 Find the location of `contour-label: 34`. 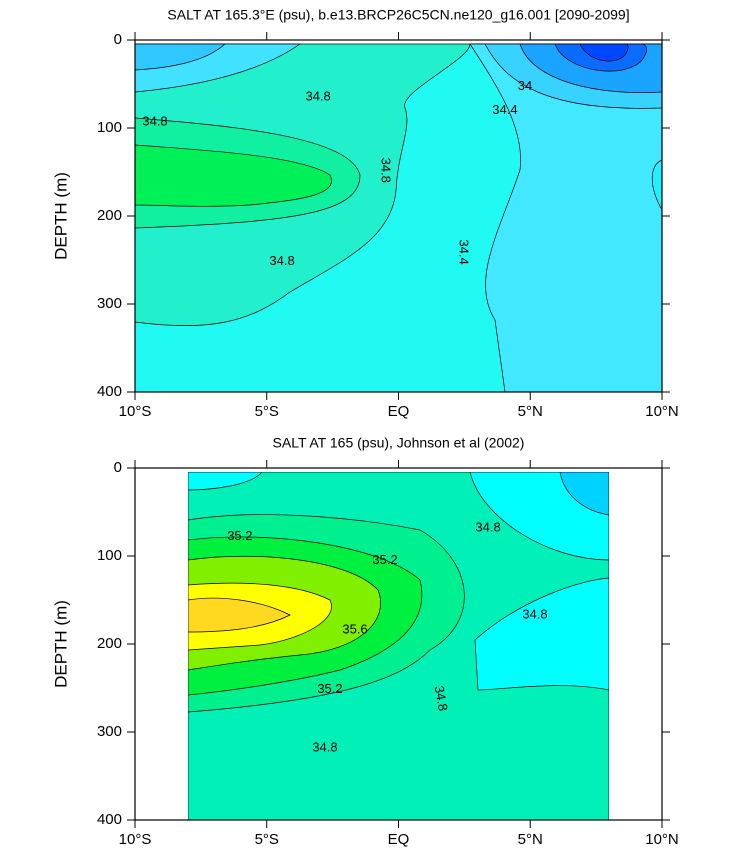

contour-label: 34 is located at coordinates (525, 85).